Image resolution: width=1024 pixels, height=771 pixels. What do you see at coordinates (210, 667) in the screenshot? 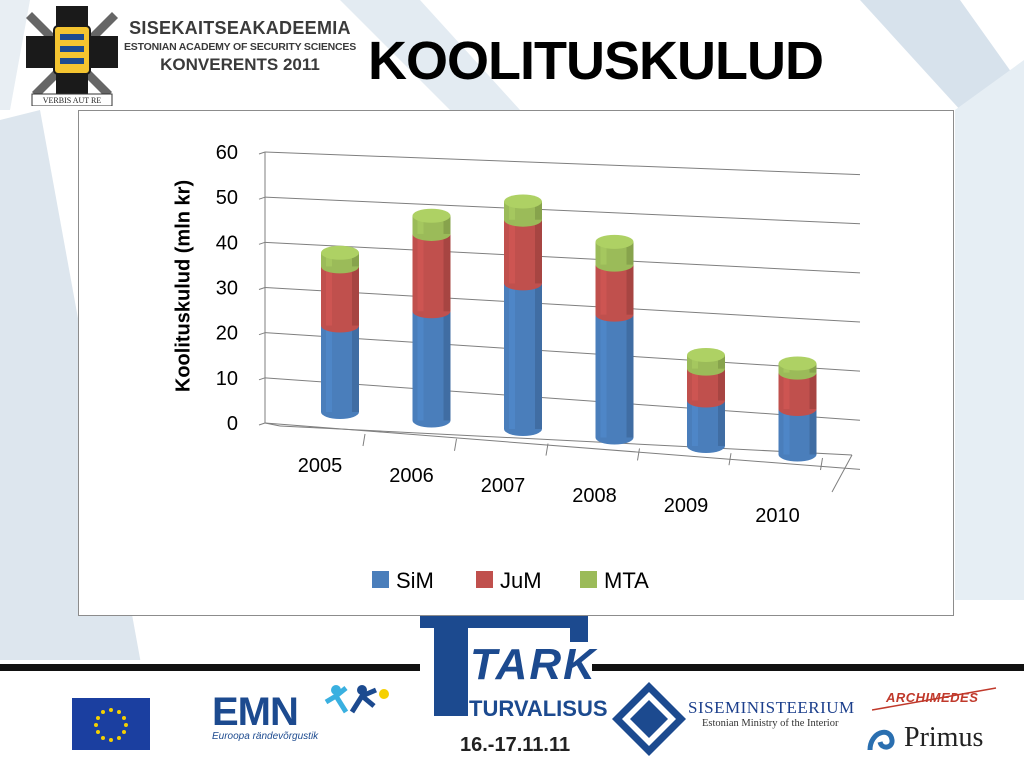
I see `footer-divider-left` at bounding box center [210, 667].